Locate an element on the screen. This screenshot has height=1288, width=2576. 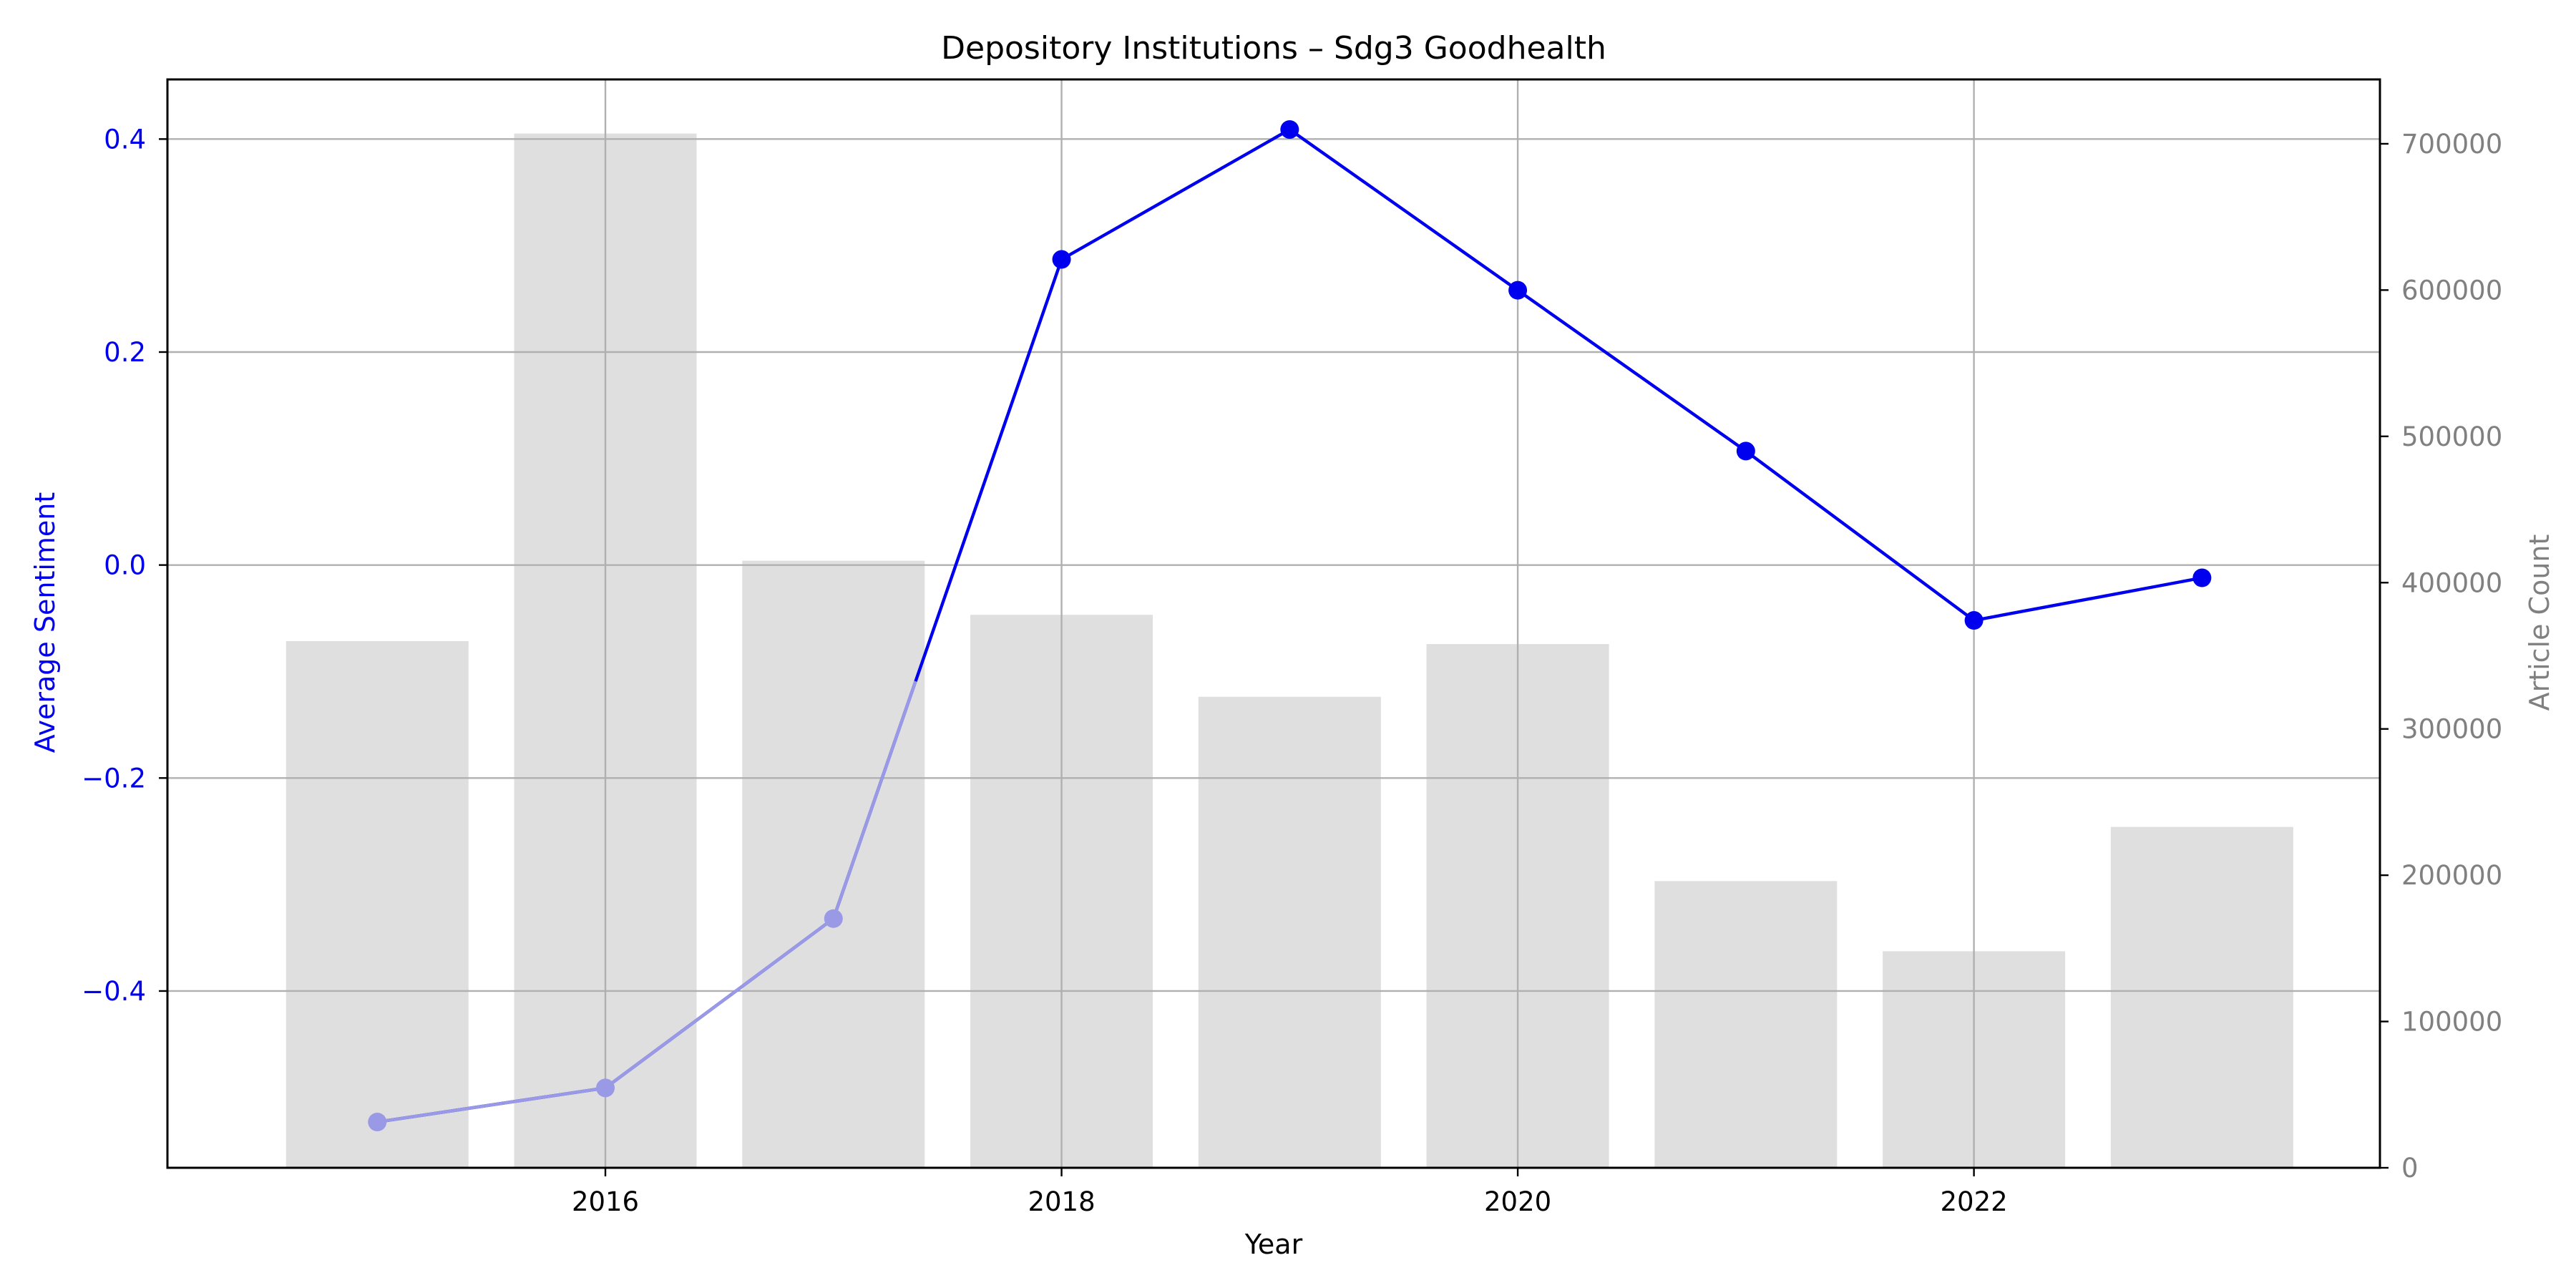
y-right-tick-label-6: 600000 is located at coordinates (2451, 290).